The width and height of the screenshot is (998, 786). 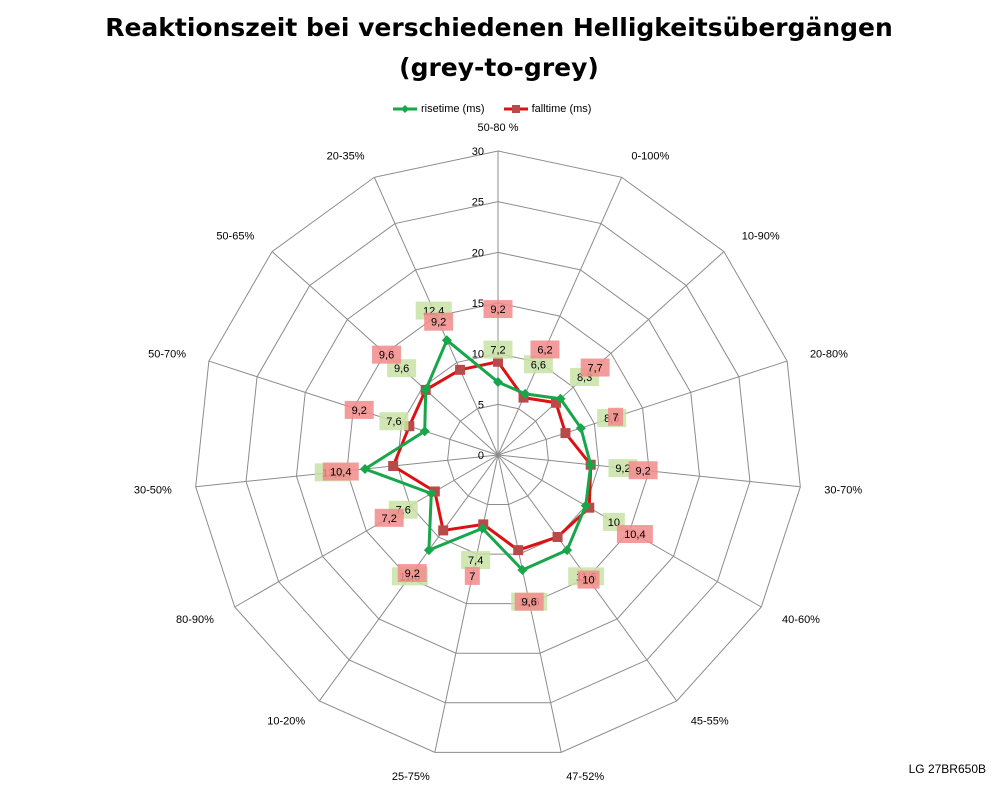 I want to click on category-label: 30-50%, so click(x=153, y=490).